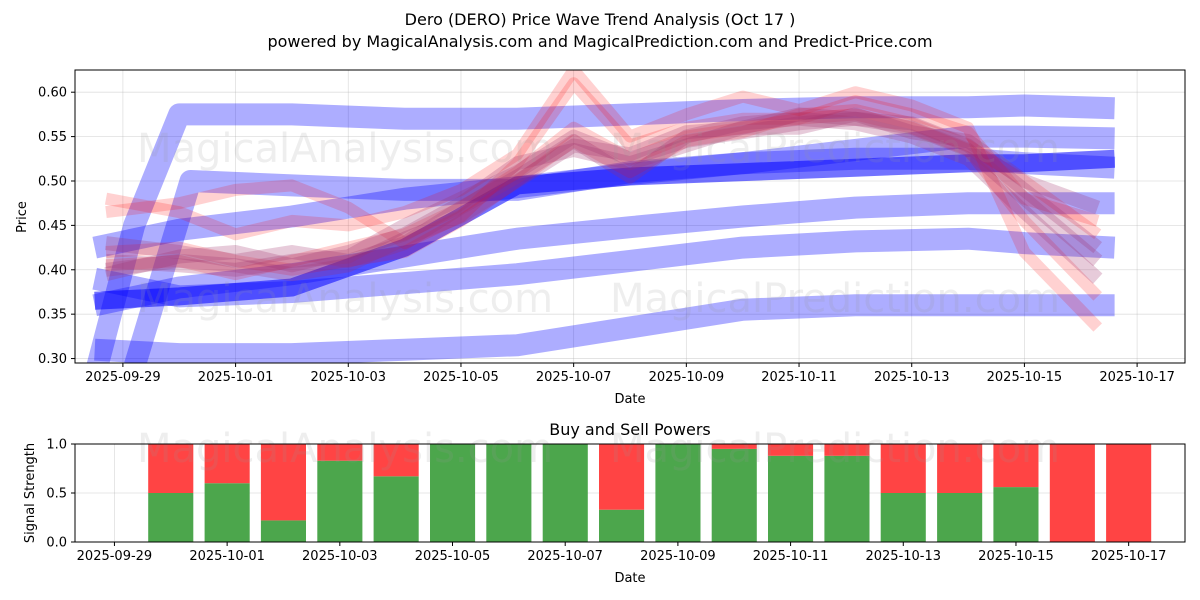 Image resolution: width=1200 pixels, height=600 pixels. What do you see at coordinates (1016, 556) in the screenshot?
I see `signal-xtick-label: 2025-10-15` at bounding box center [1016, 556].